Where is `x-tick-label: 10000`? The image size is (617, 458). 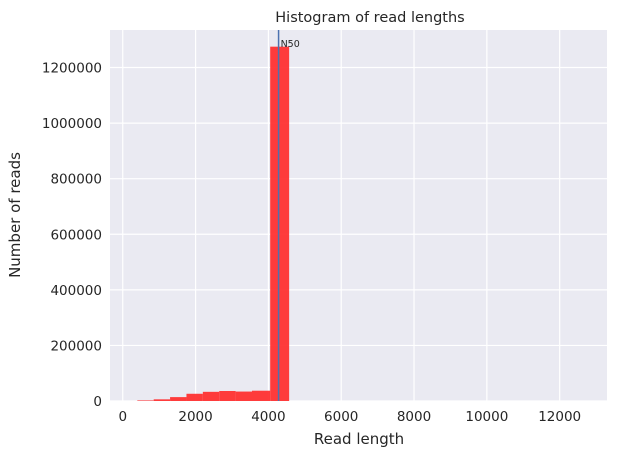
x-tick-label: 10000 is located at coordinates (486, 417).